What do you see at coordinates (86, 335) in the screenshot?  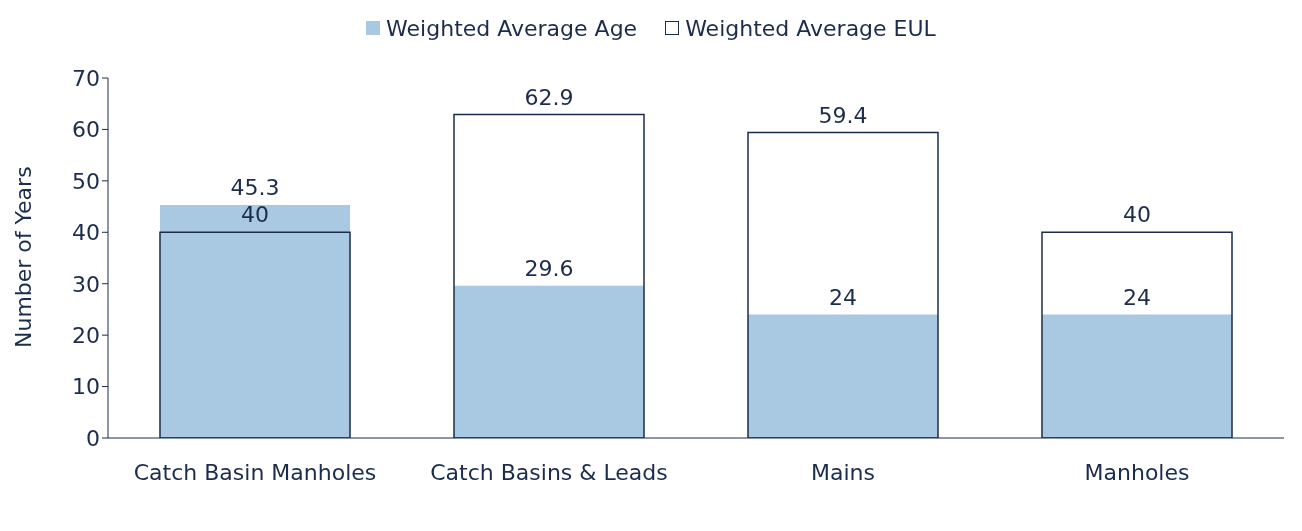 I see `y-tick-label: 20` at bounding box center [86, 335].